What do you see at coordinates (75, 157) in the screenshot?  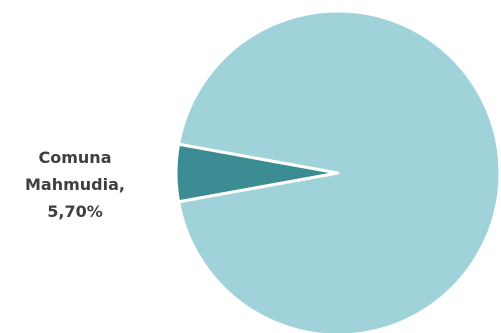 I see `slice-data-label-line: Comuna` at bounding box center [75, 157].